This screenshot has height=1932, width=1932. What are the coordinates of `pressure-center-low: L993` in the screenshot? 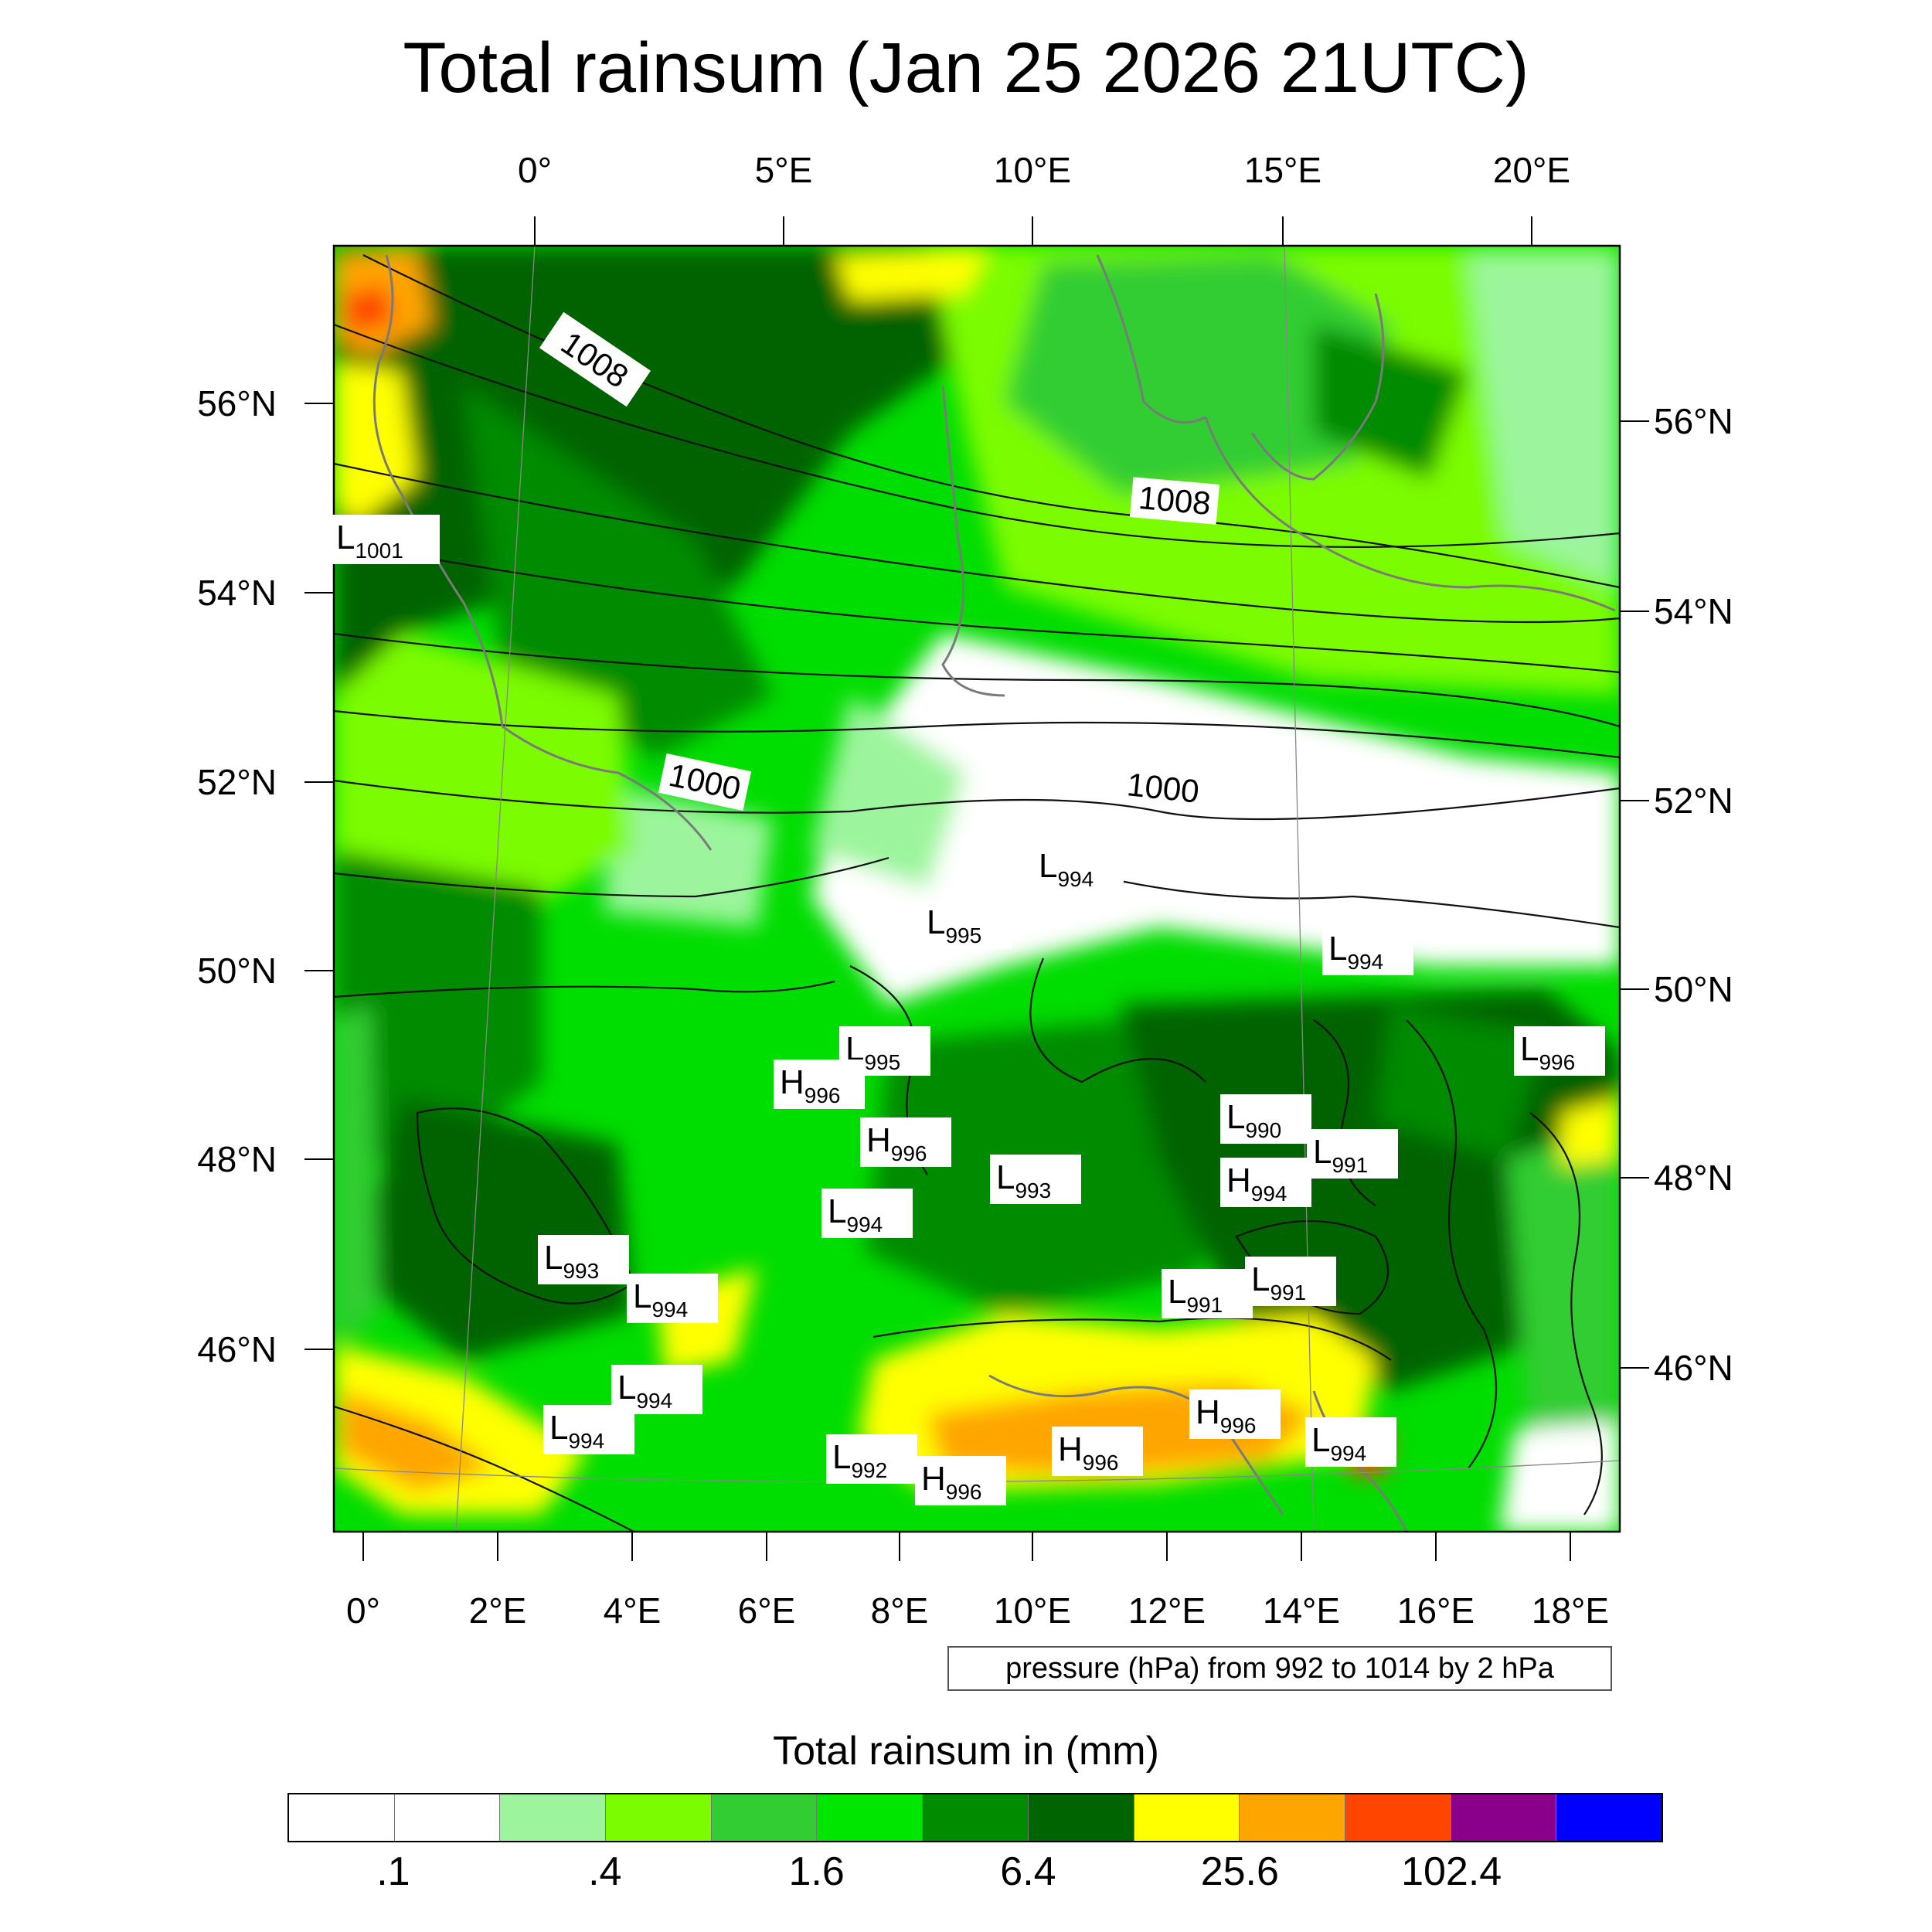 It's located at (1035, 1179).